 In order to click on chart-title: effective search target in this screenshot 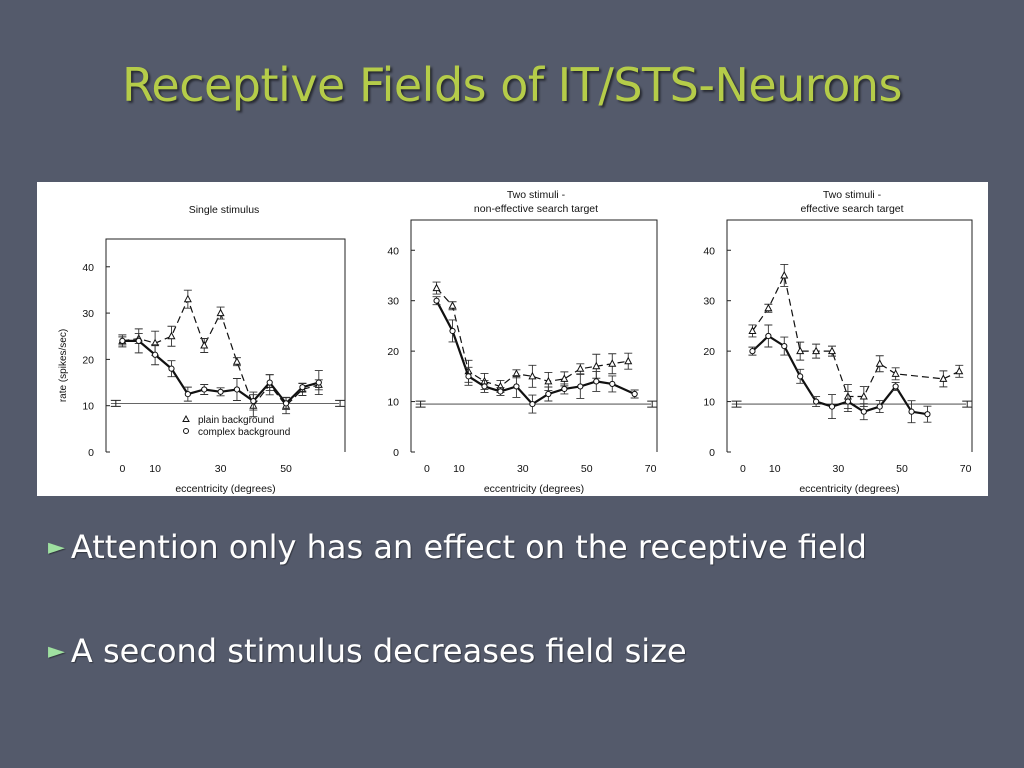, I will do `click(851, 209)`.